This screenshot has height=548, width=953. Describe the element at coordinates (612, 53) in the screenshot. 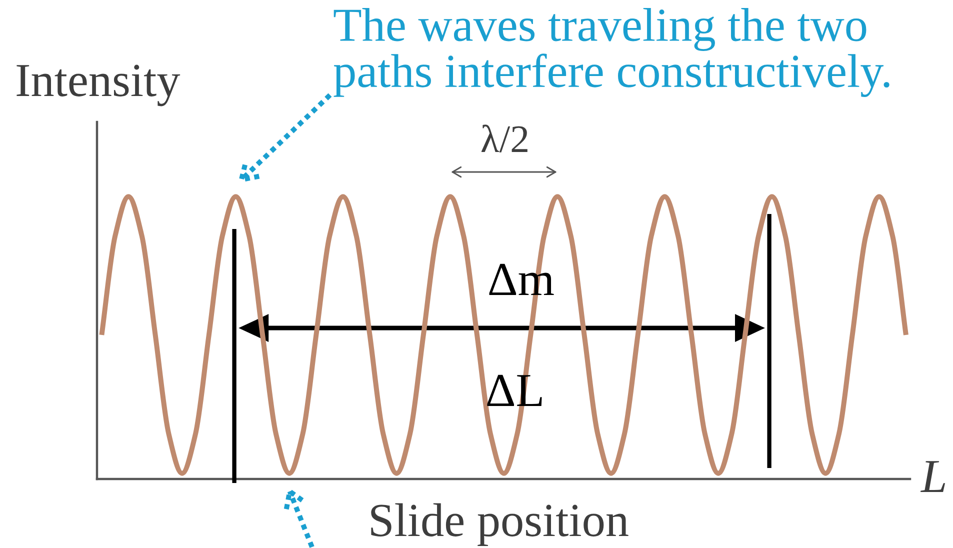

I see `text: The waves traveling the two paths interfere constructively.` at that location.